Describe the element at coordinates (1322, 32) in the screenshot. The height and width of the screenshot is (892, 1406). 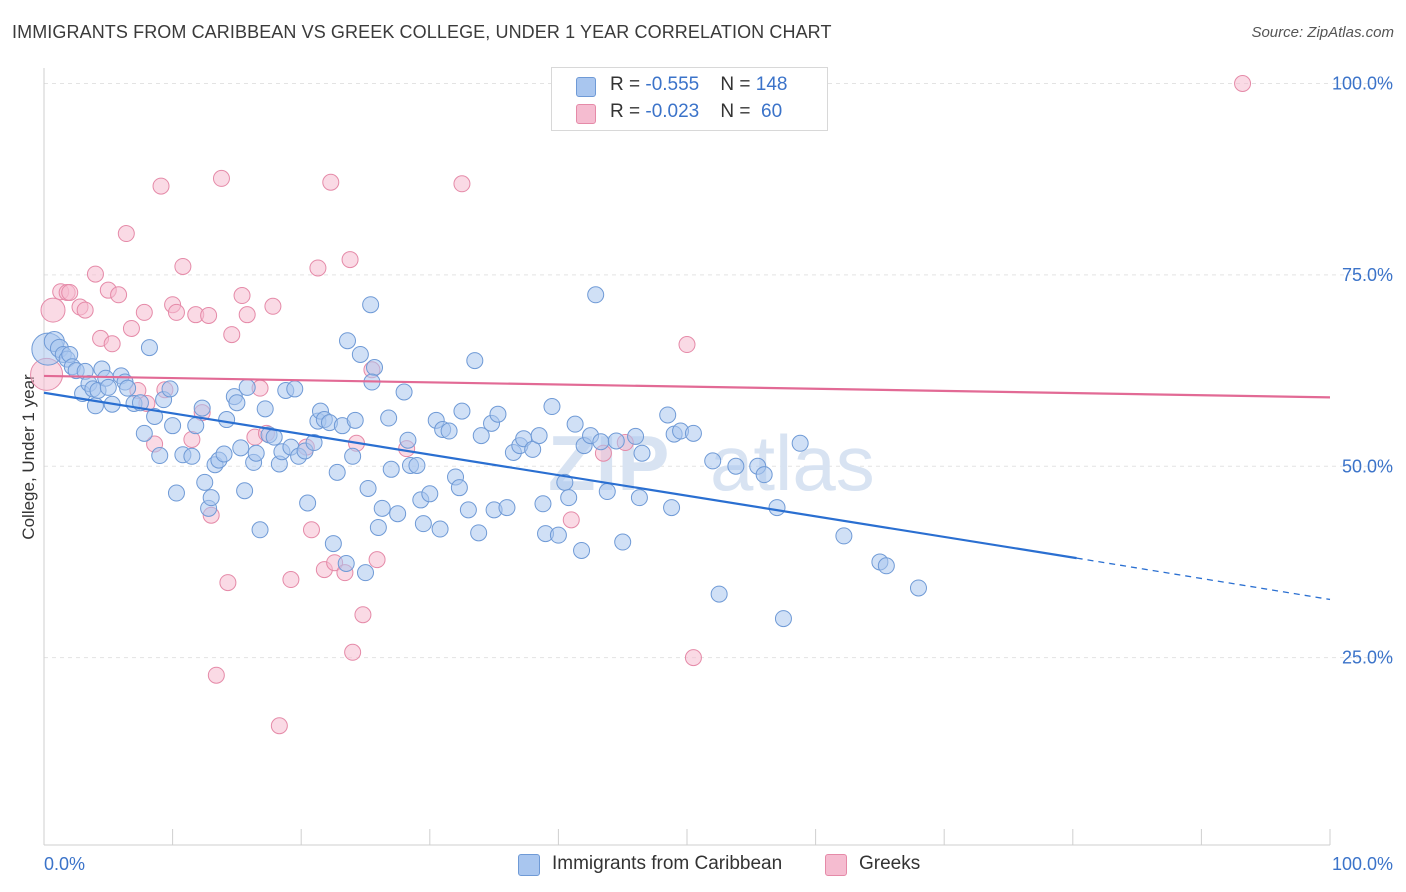
I see `source-label: Source: ZipAtlas.com` at that location.